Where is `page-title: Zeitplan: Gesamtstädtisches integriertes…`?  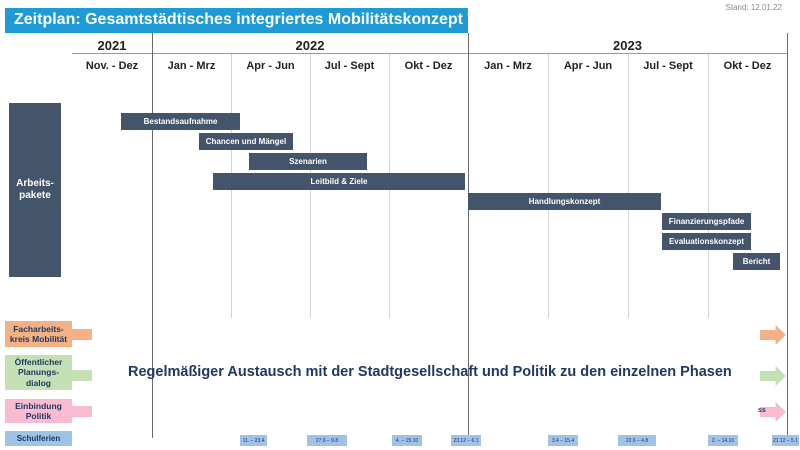 page-title: Zeitplan: Gesamtstädtisches integriertes… is located at coordinates (280, 19).